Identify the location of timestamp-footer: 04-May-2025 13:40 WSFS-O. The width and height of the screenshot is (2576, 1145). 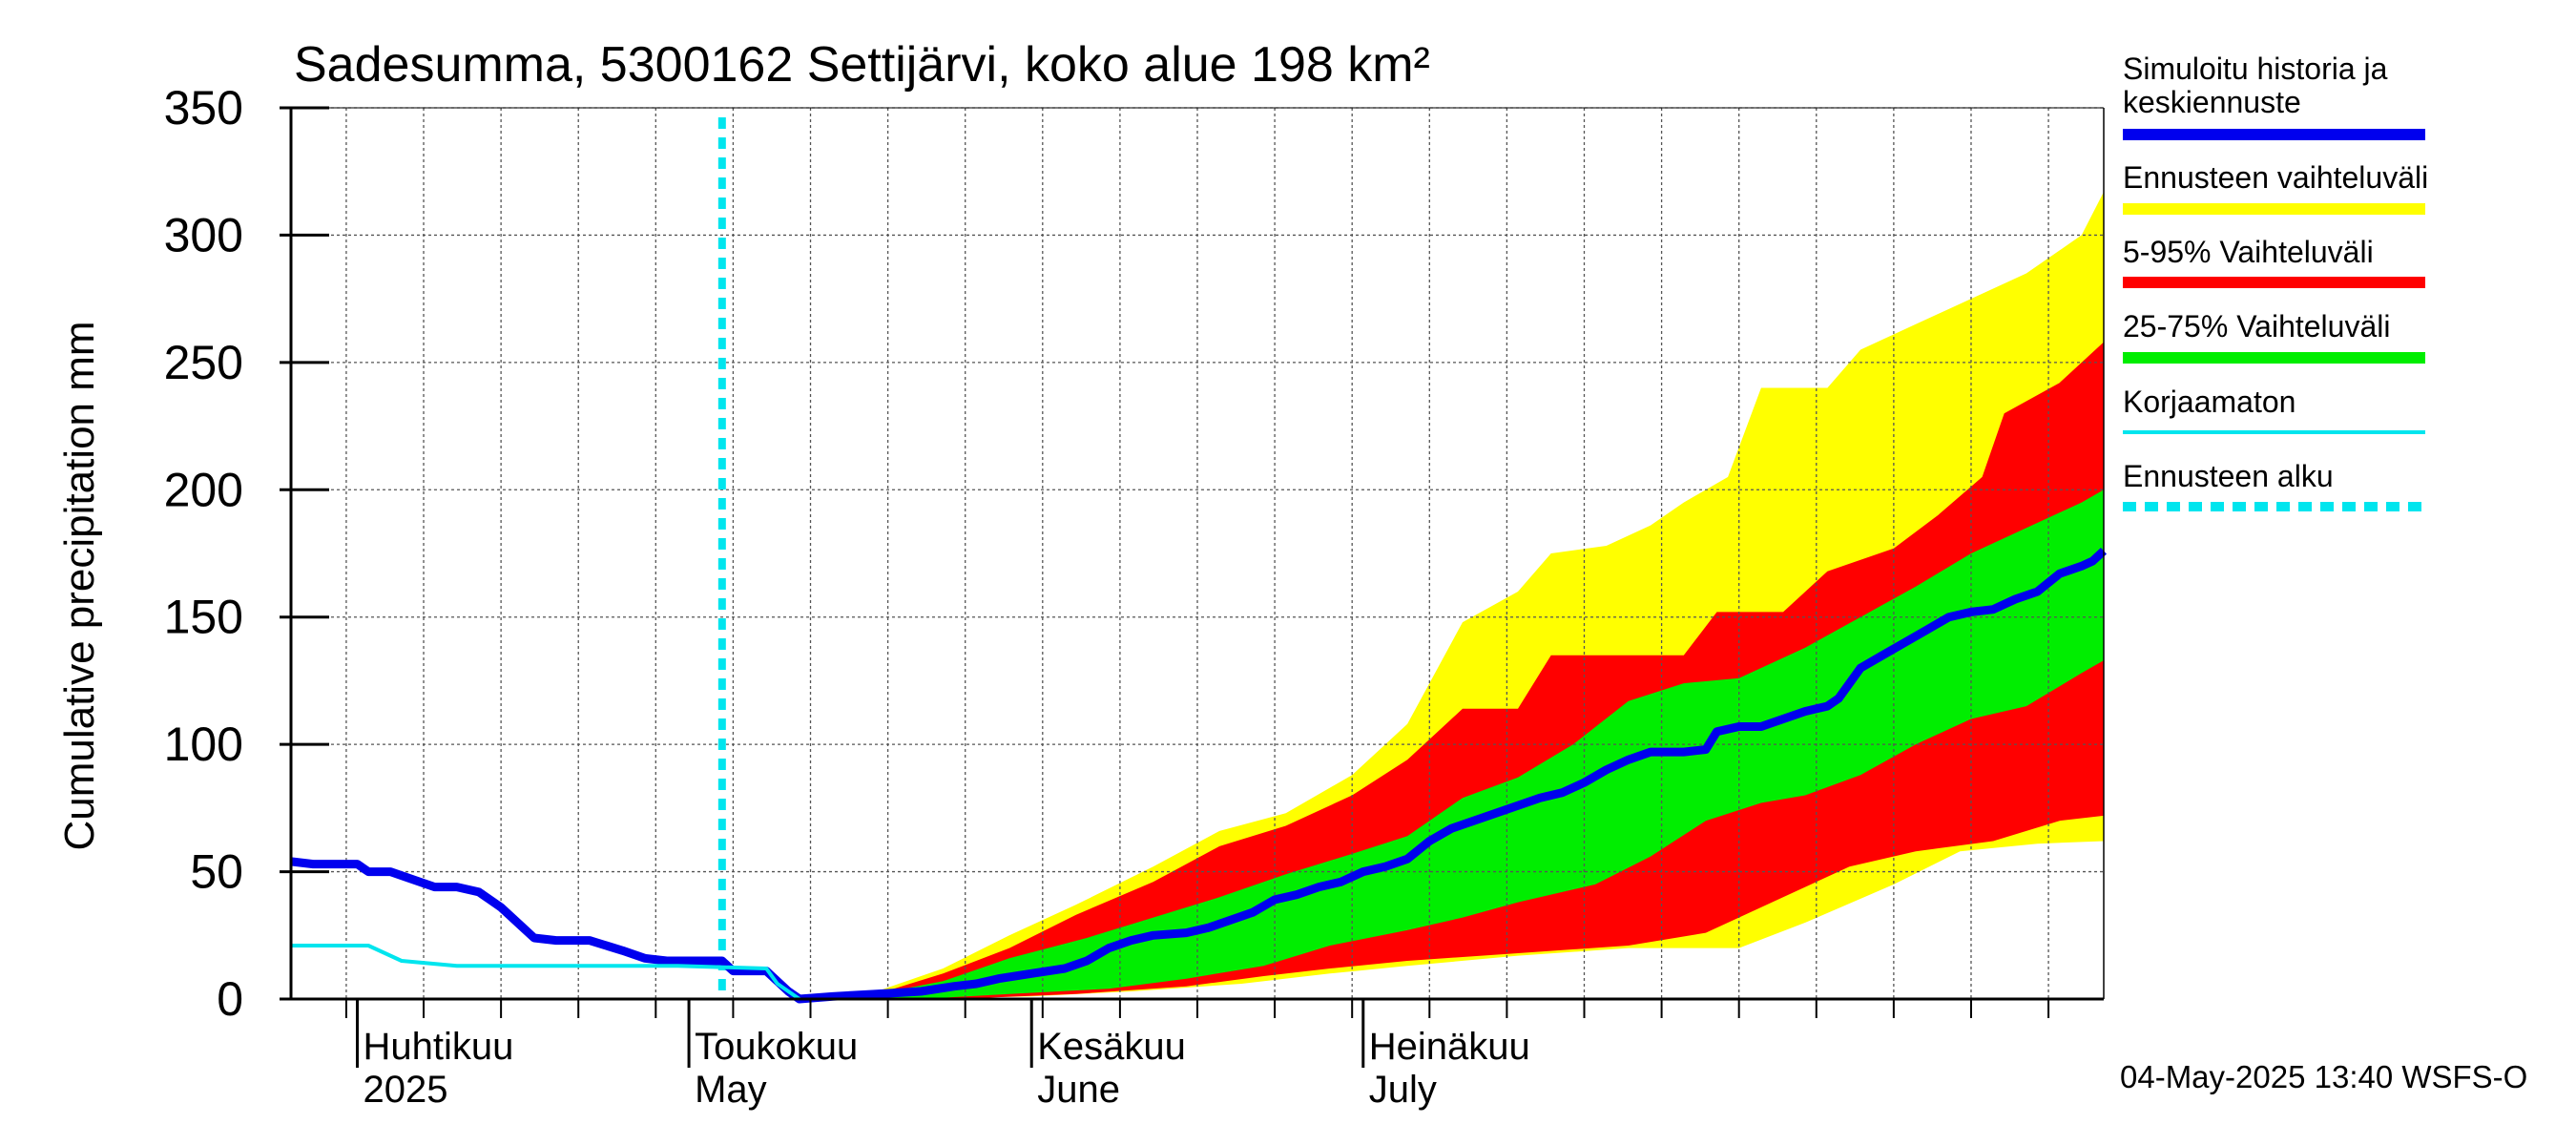
(2323, 1077).